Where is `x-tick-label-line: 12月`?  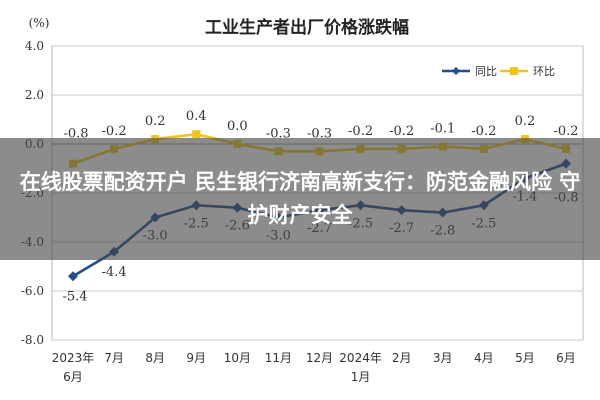
x-tick-label-line: 12月 is located at coordinates (319, 358).